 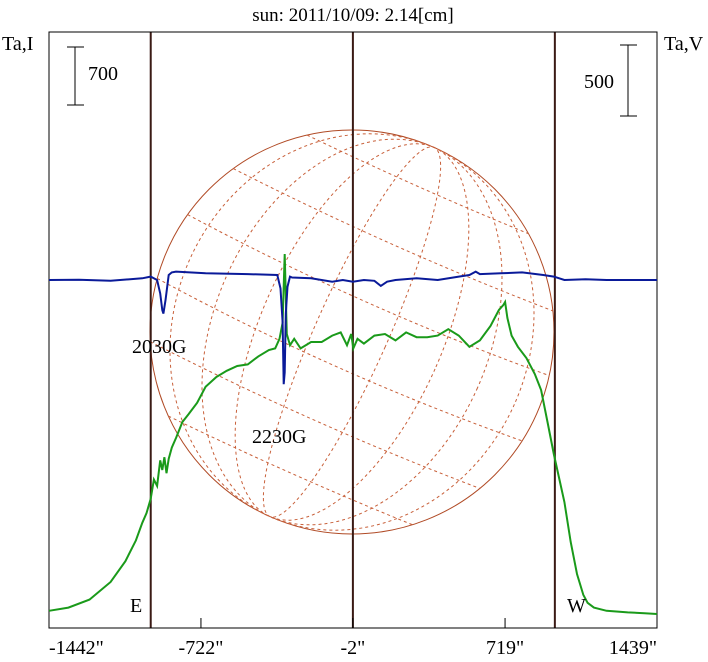 I want to click on sunspot-label-2030: 2030G, so click(x=159, y=347).